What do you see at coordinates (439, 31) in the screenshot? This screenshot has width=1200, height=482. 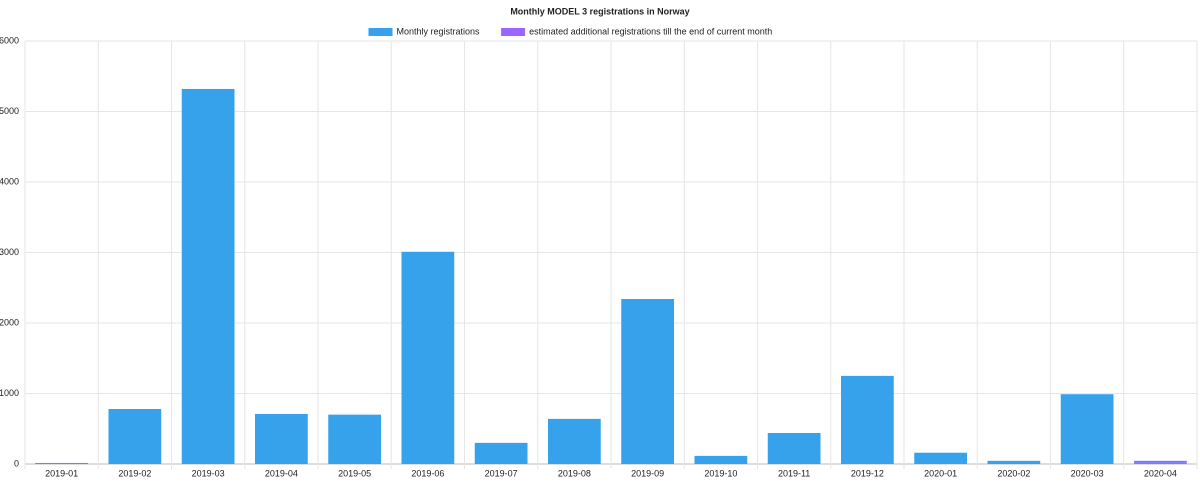 I see `legend-label: Monthly registrations` at bounding box center [439, 31].